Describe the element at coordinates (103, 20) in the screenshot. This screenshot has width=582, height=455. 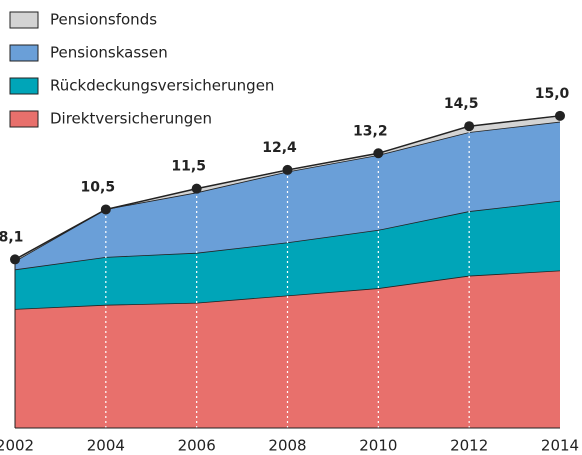
I see `legend-label: Pensionsfonds` at that location.